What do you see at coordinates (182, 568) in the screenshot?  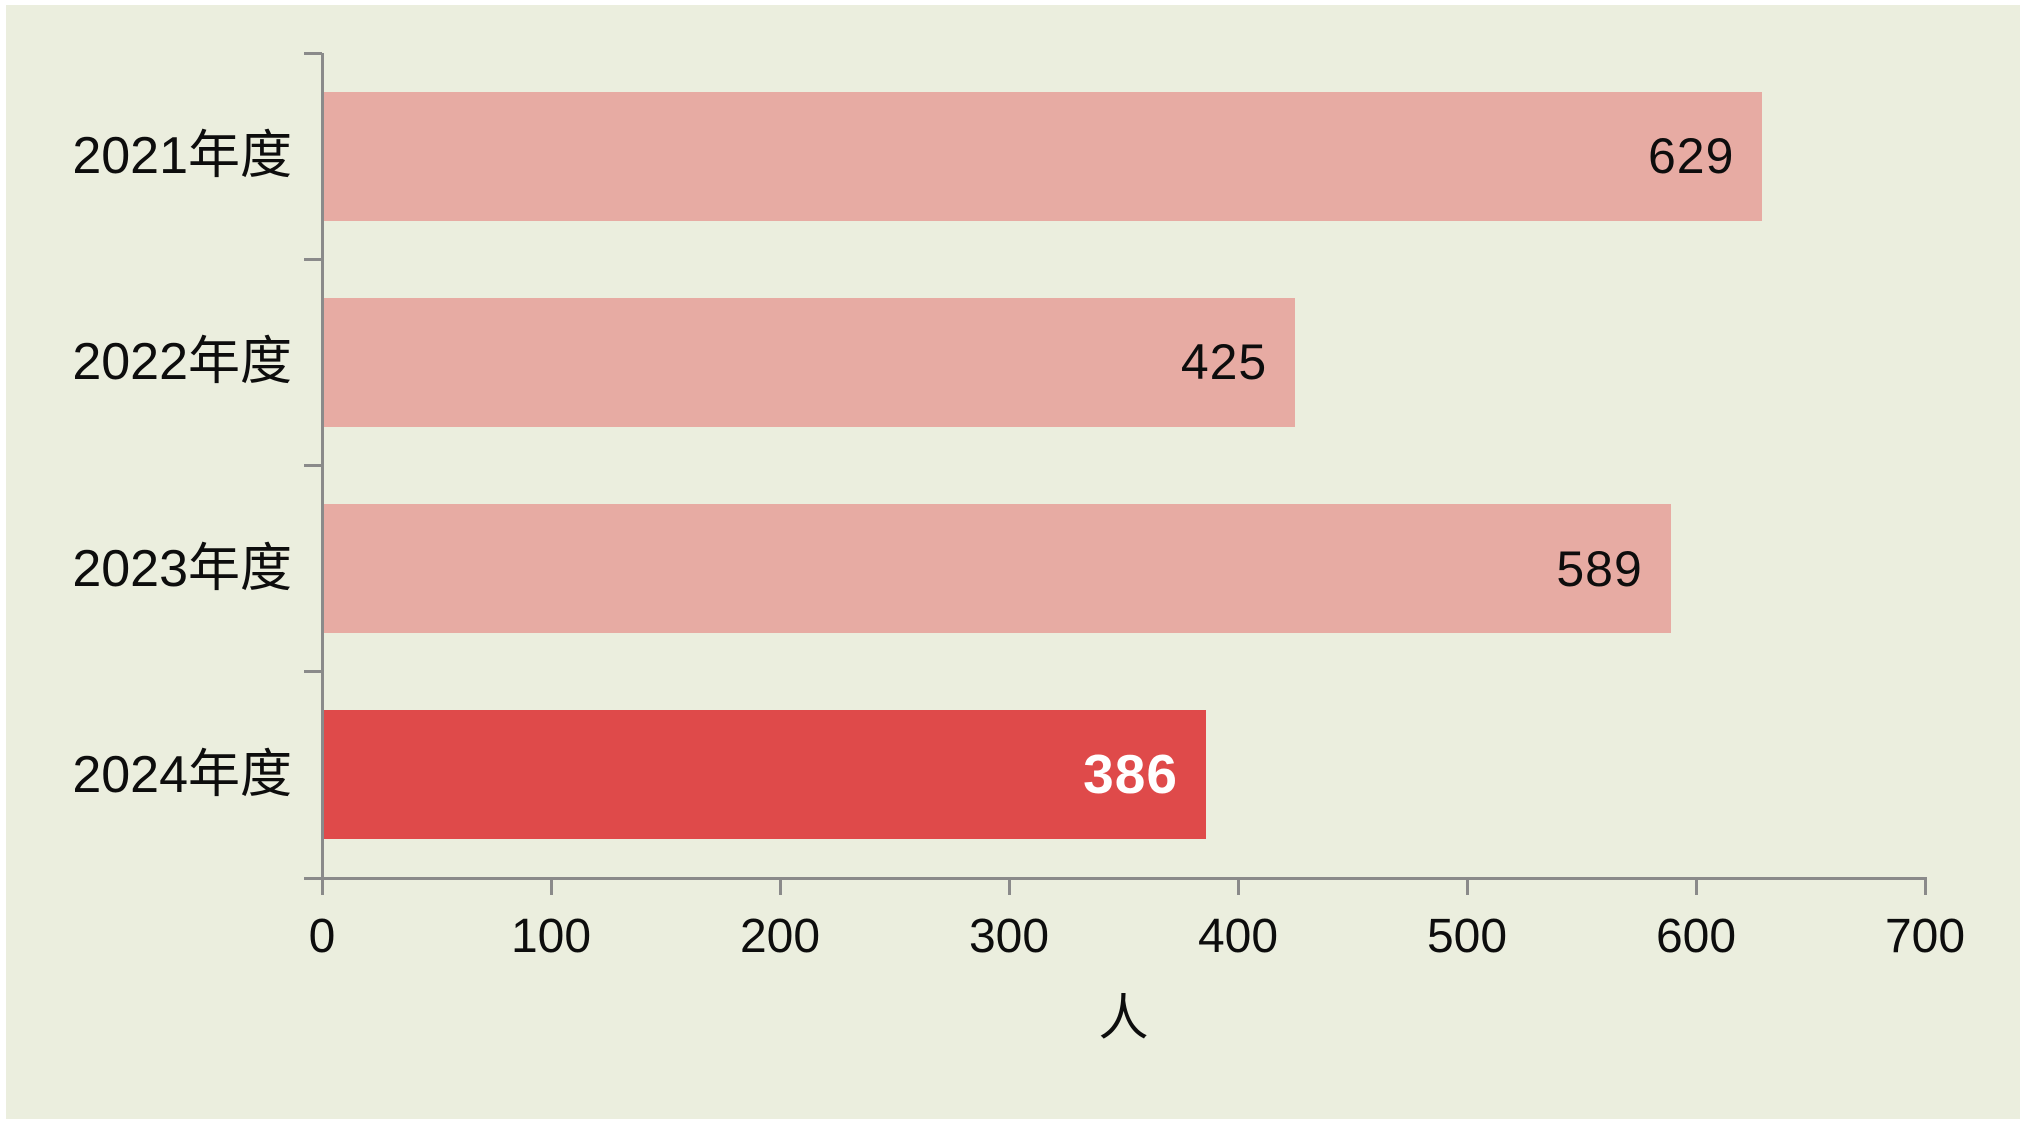 I see `category-label-2023年度: 2023年度` at bounding box center [182, 568].